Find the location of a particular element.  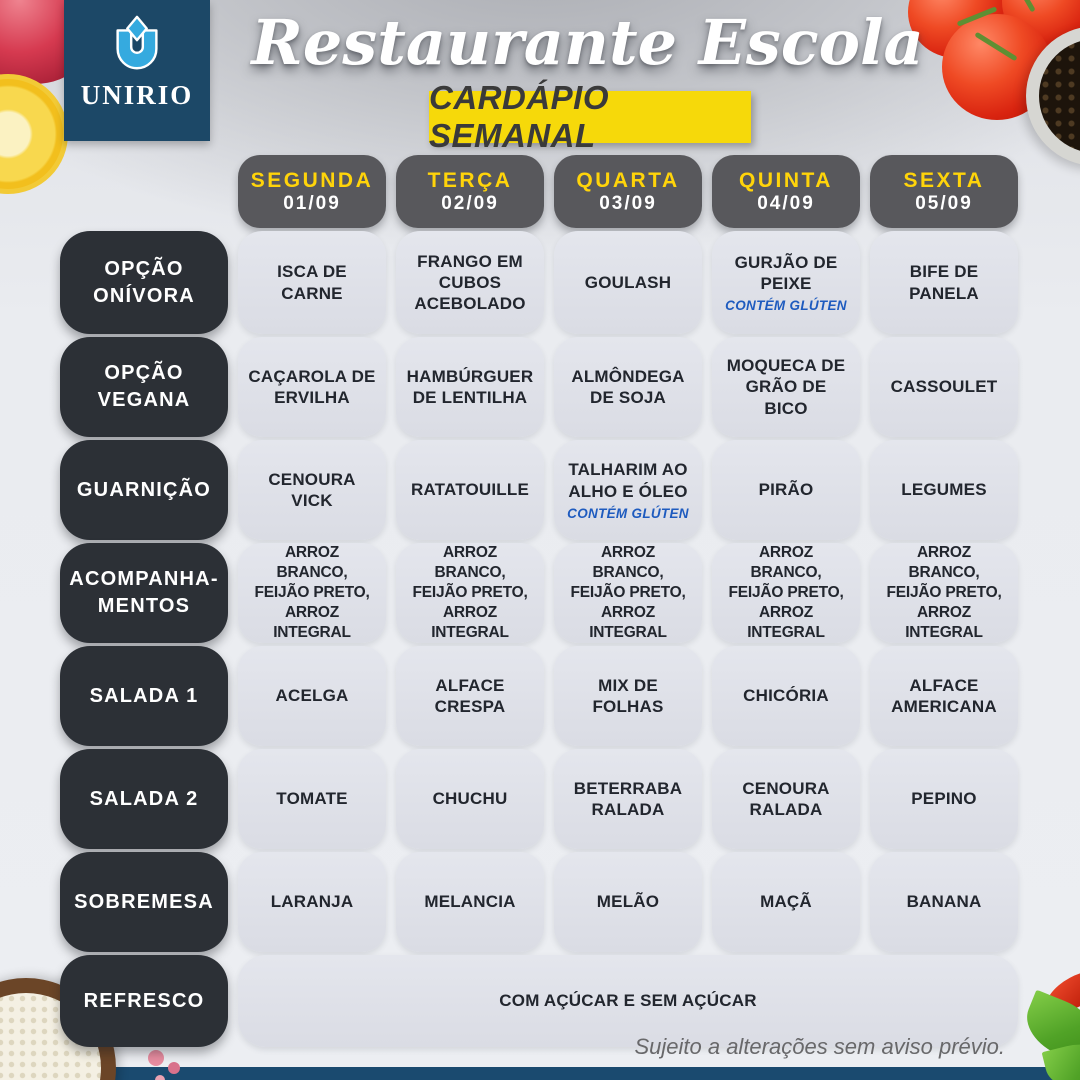

day-date: 05/09 is located at coordinates (944, 203).